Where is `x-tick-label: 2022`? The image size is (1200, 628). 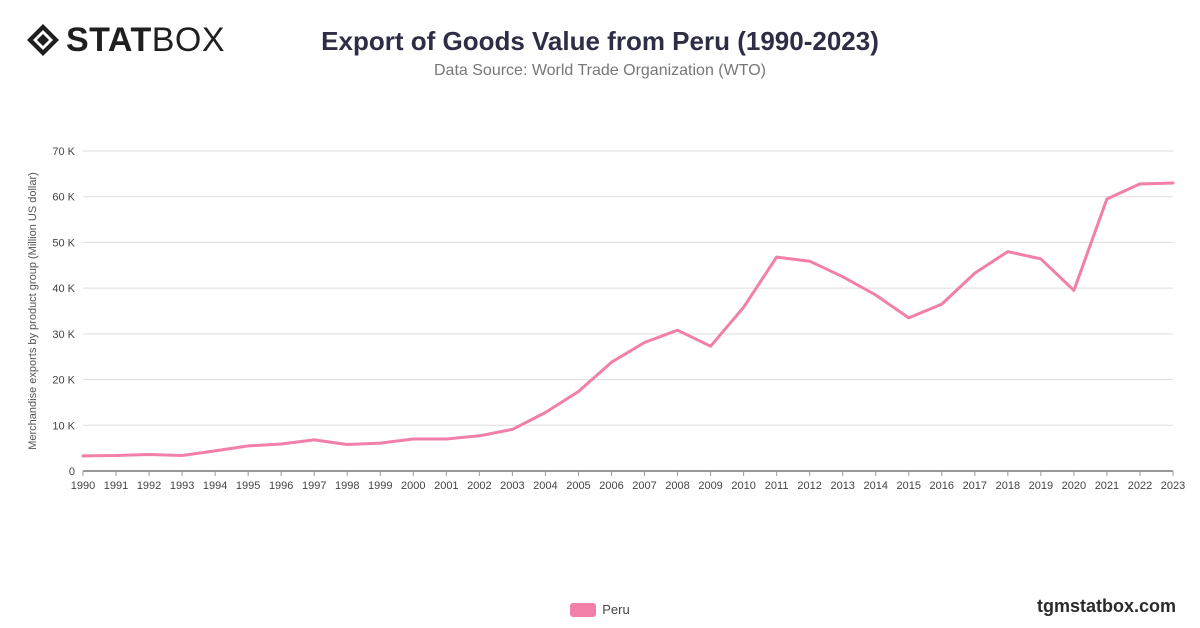
x-tick-label: 2022 is located at coordinates (1140, 486).